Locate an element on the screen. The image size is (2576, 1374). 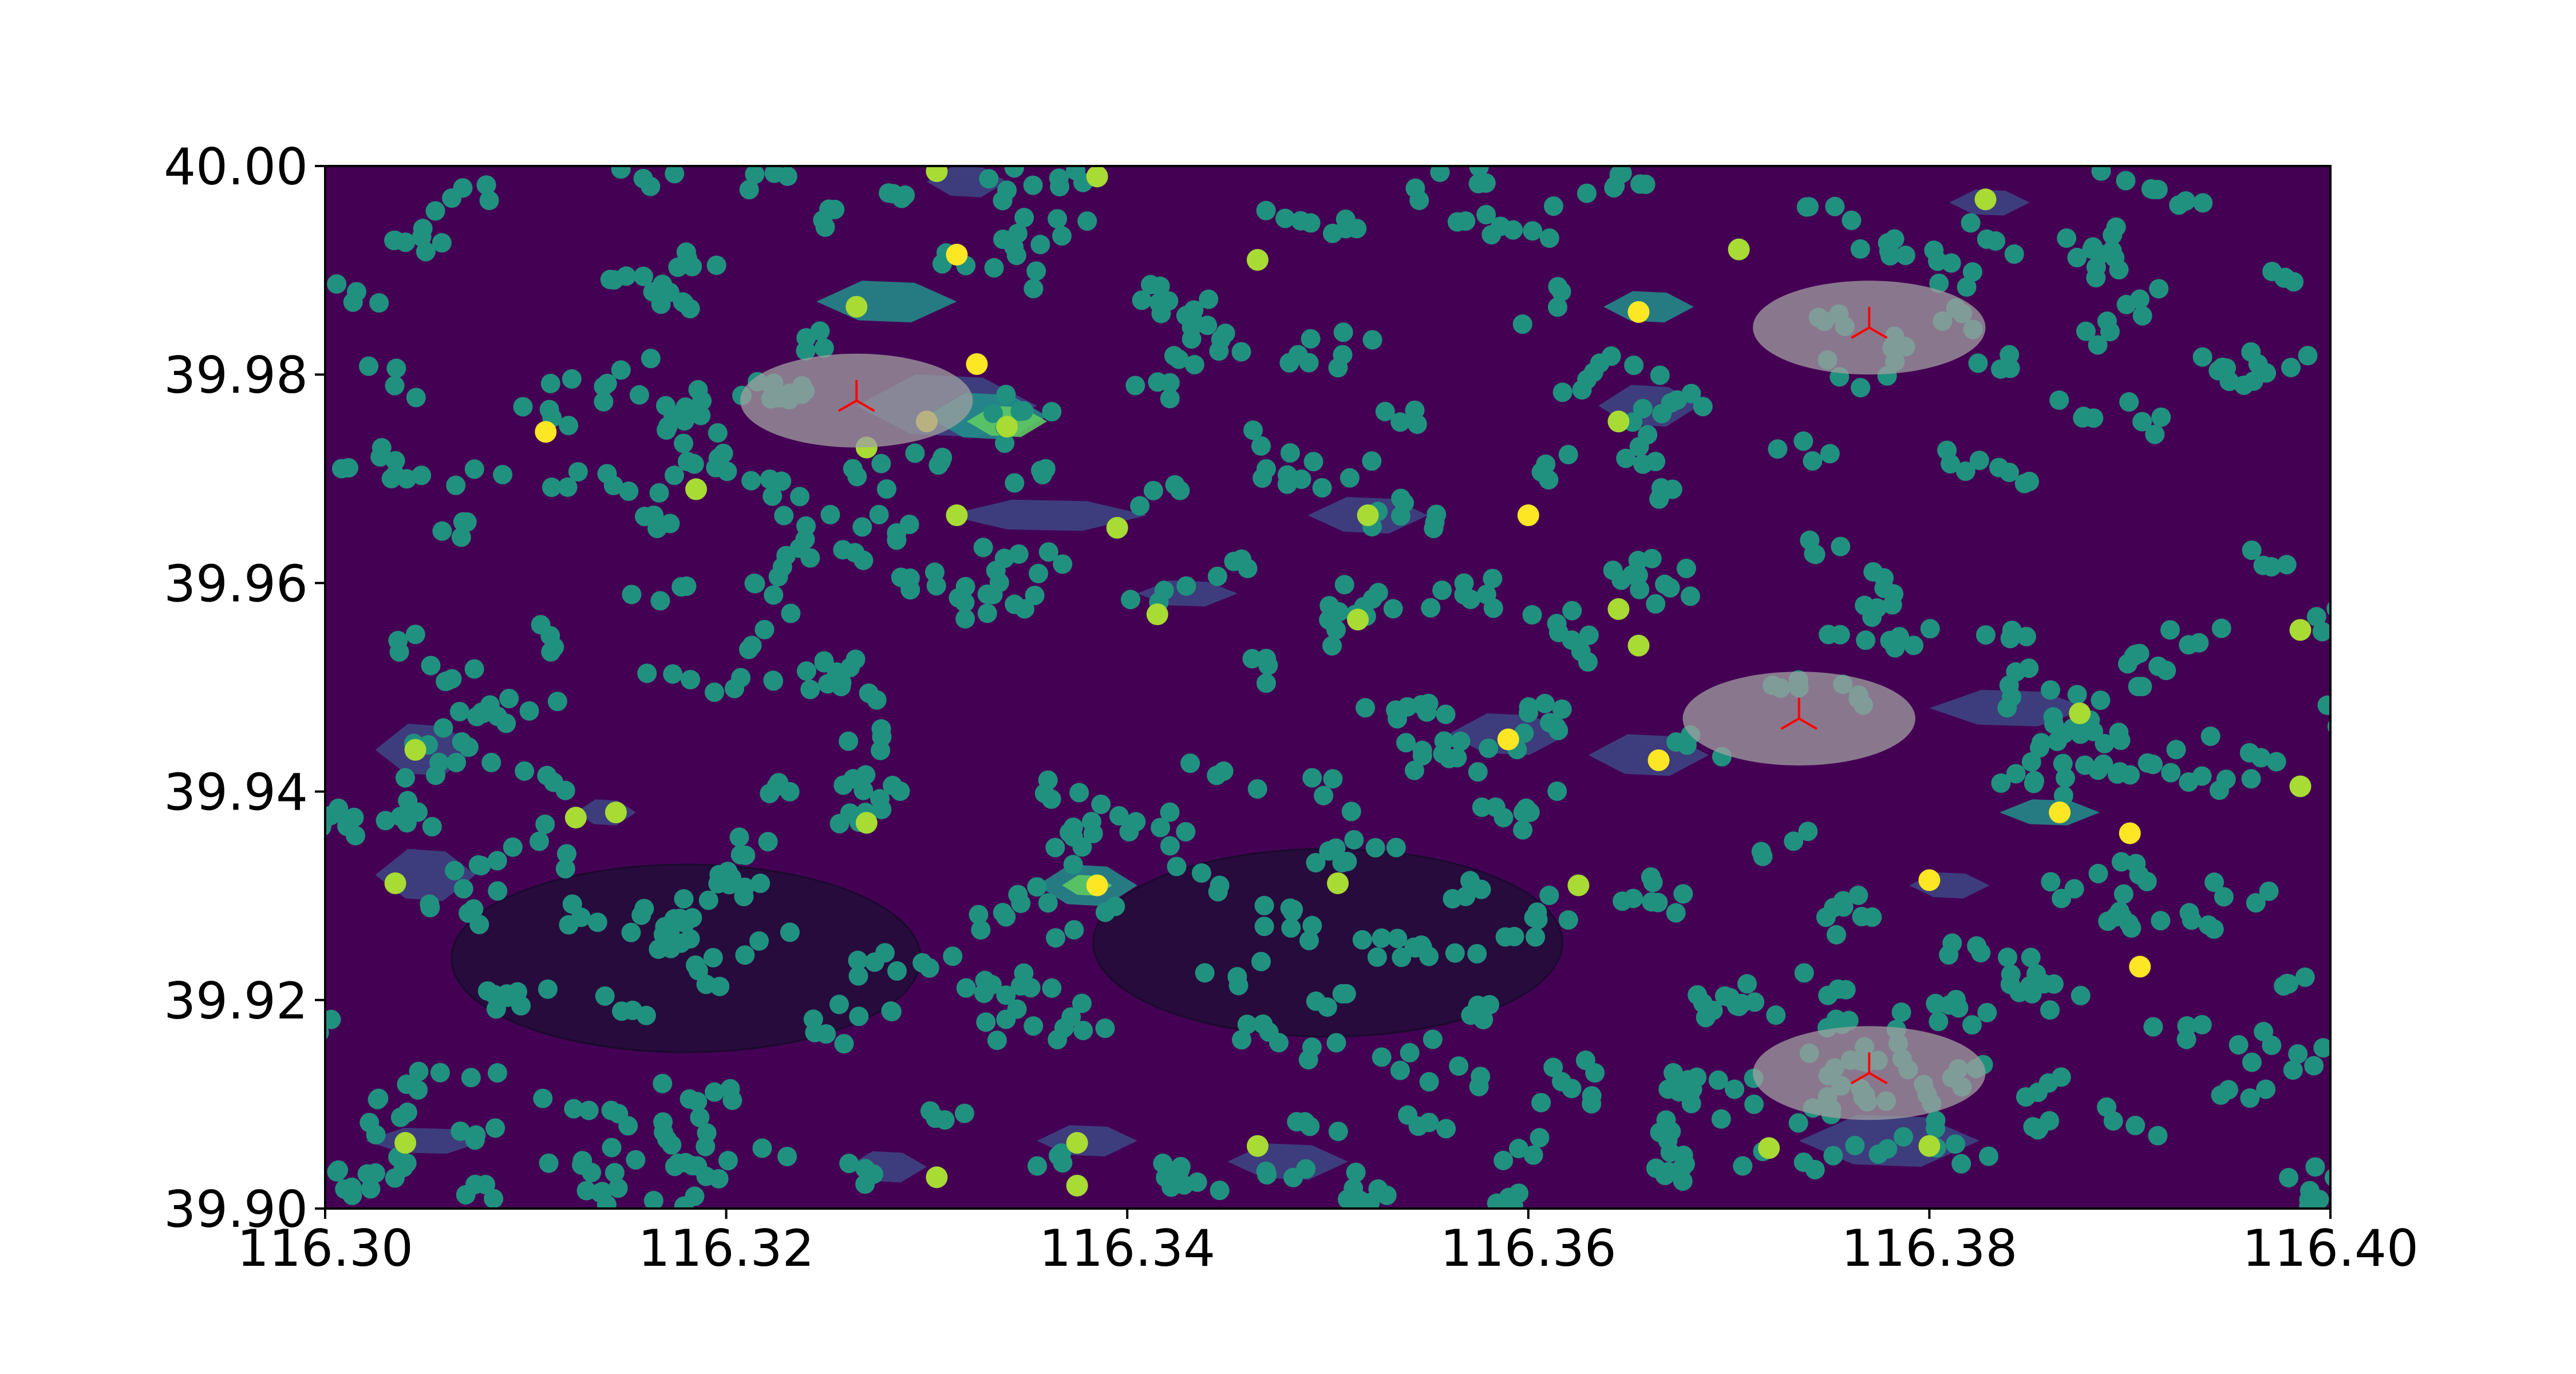
y-axis: 39.90 39.92 39.94 39.96 39.98 40.00 is located at coordinates (244, 688).